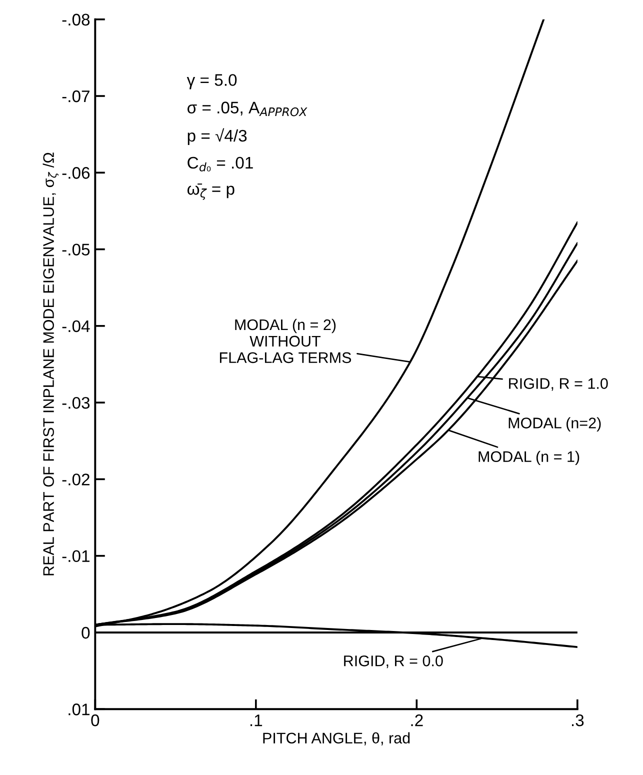  I want to click on y-tick-label: -.07, so click(76, 96).